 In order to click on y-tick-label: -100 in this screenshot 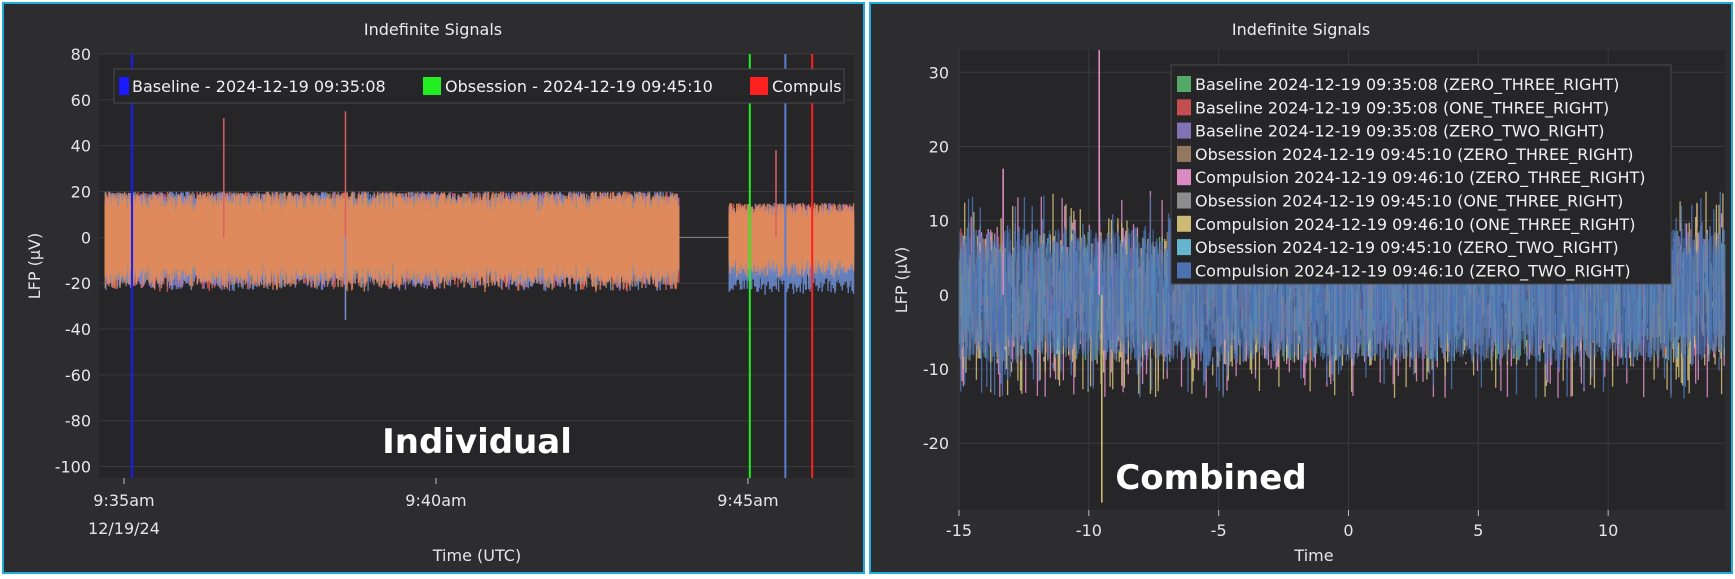, I will do `click(73, 467)`.